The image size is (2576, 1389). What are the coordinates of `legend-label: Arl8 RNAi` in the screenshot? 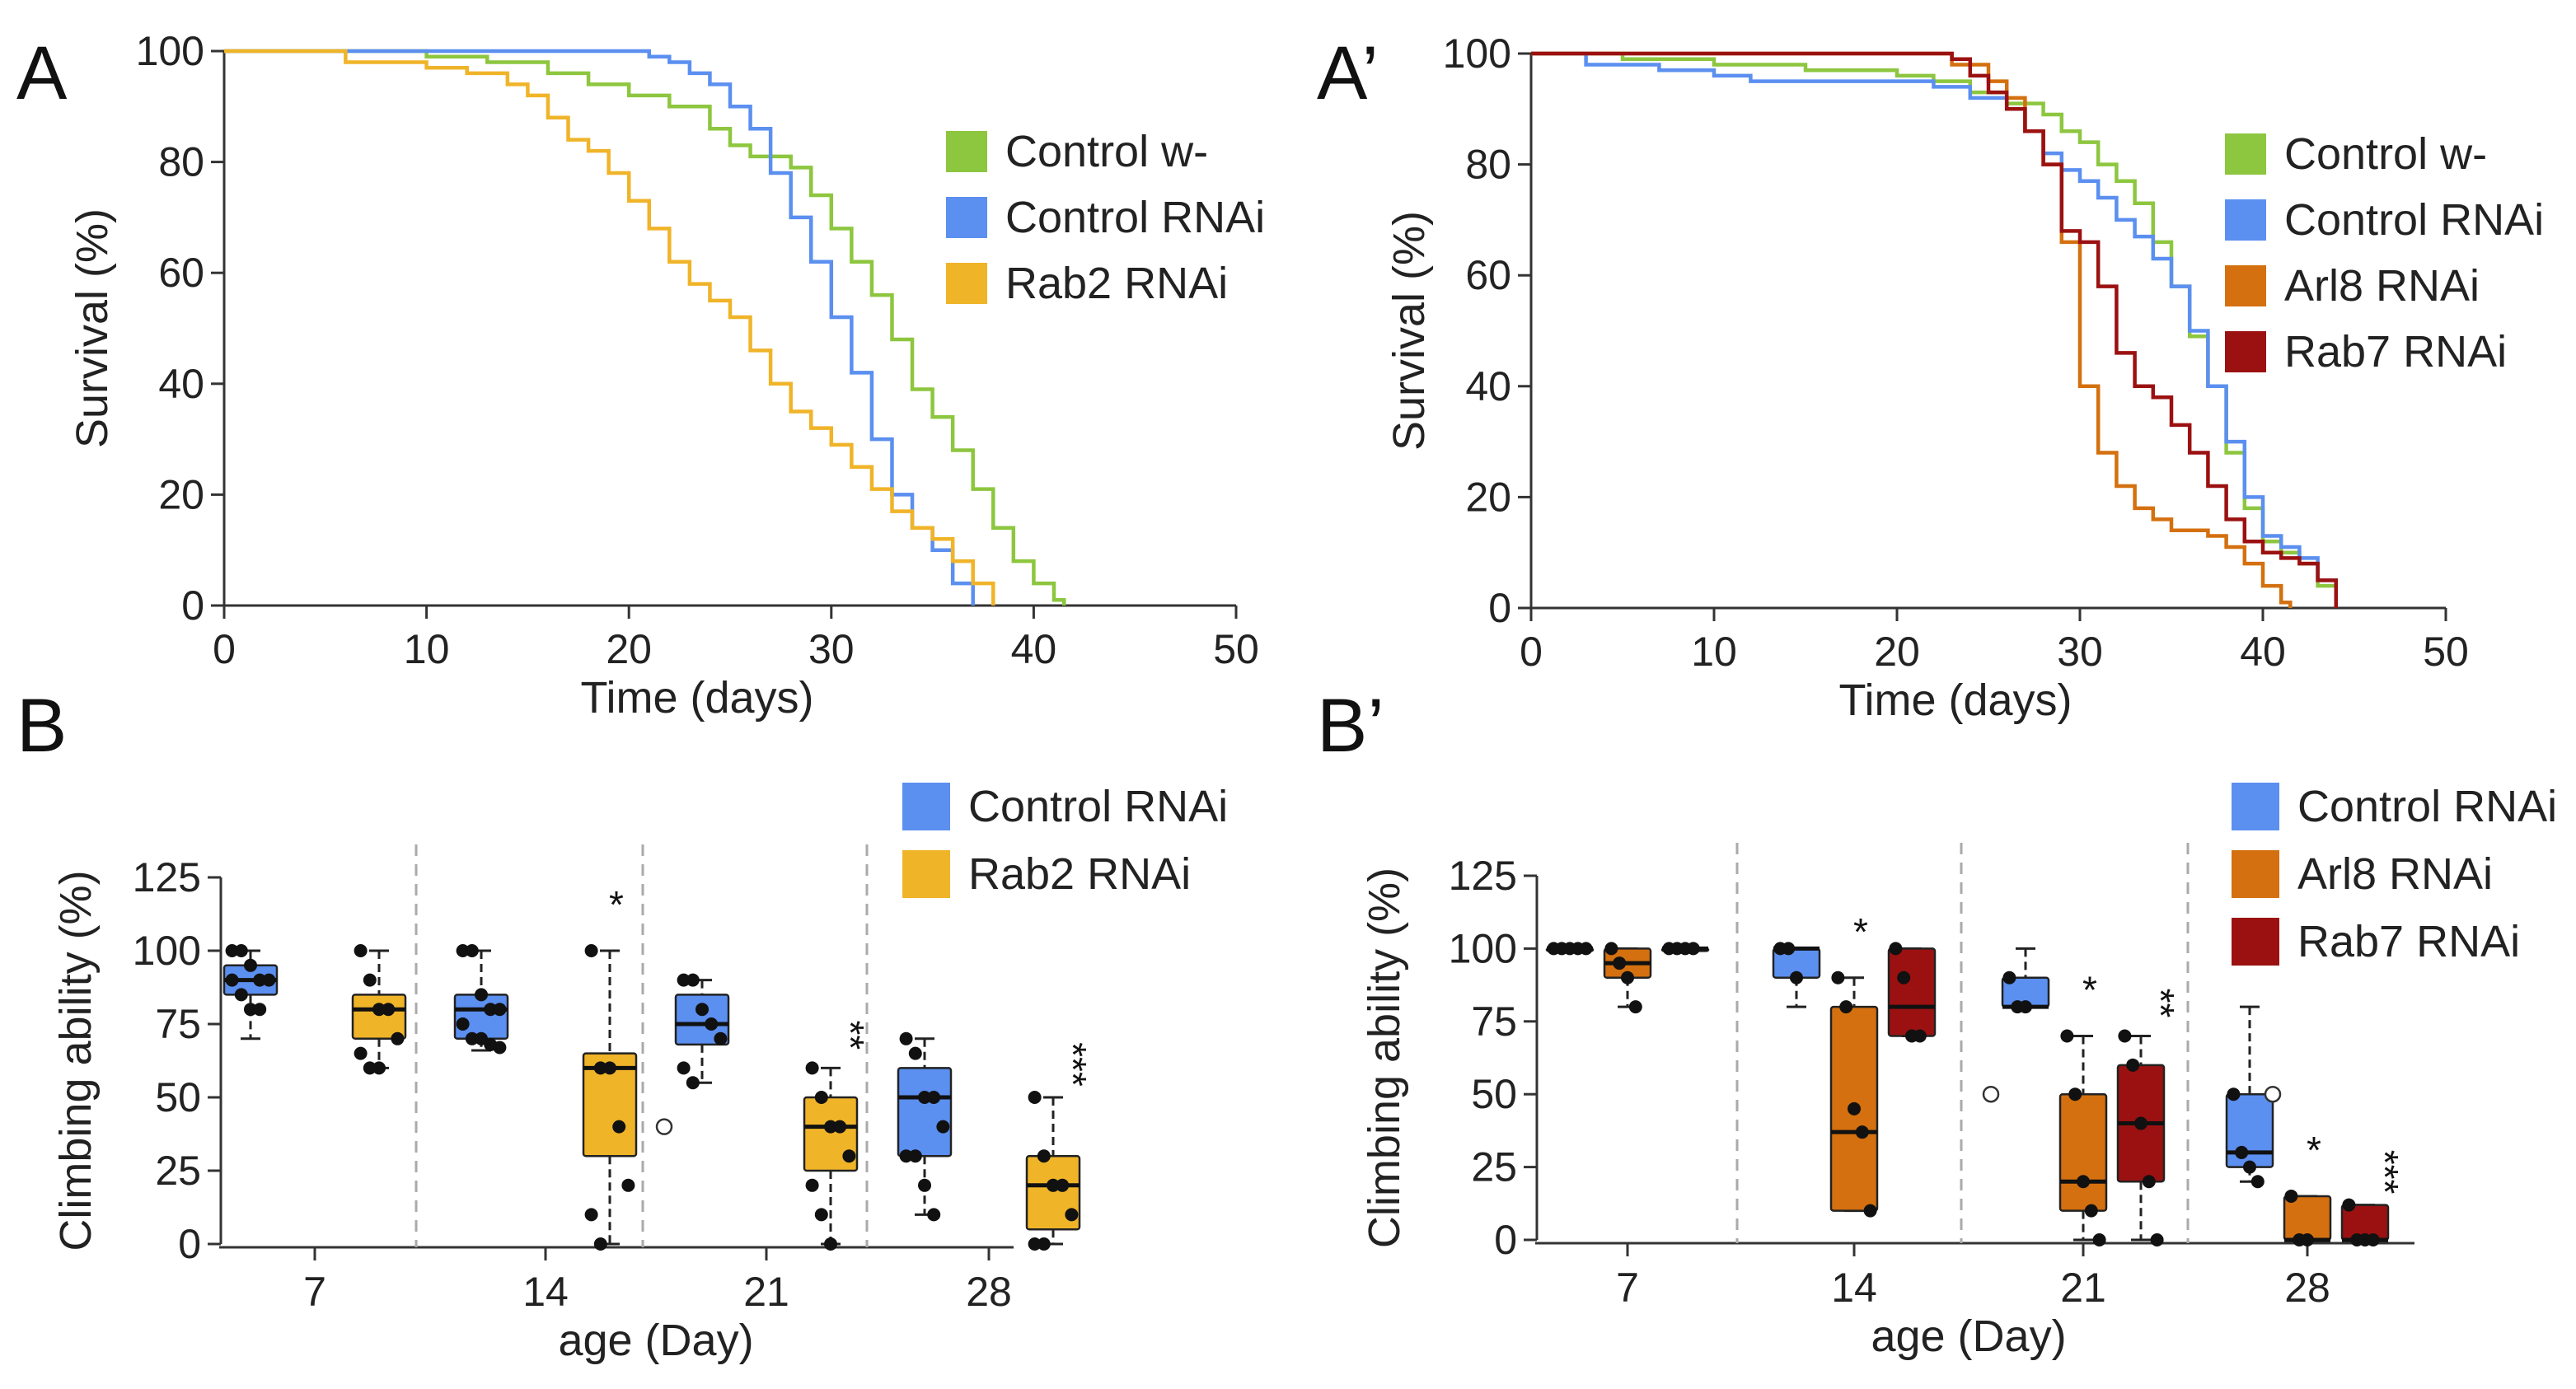 It's located at (2382, 286).